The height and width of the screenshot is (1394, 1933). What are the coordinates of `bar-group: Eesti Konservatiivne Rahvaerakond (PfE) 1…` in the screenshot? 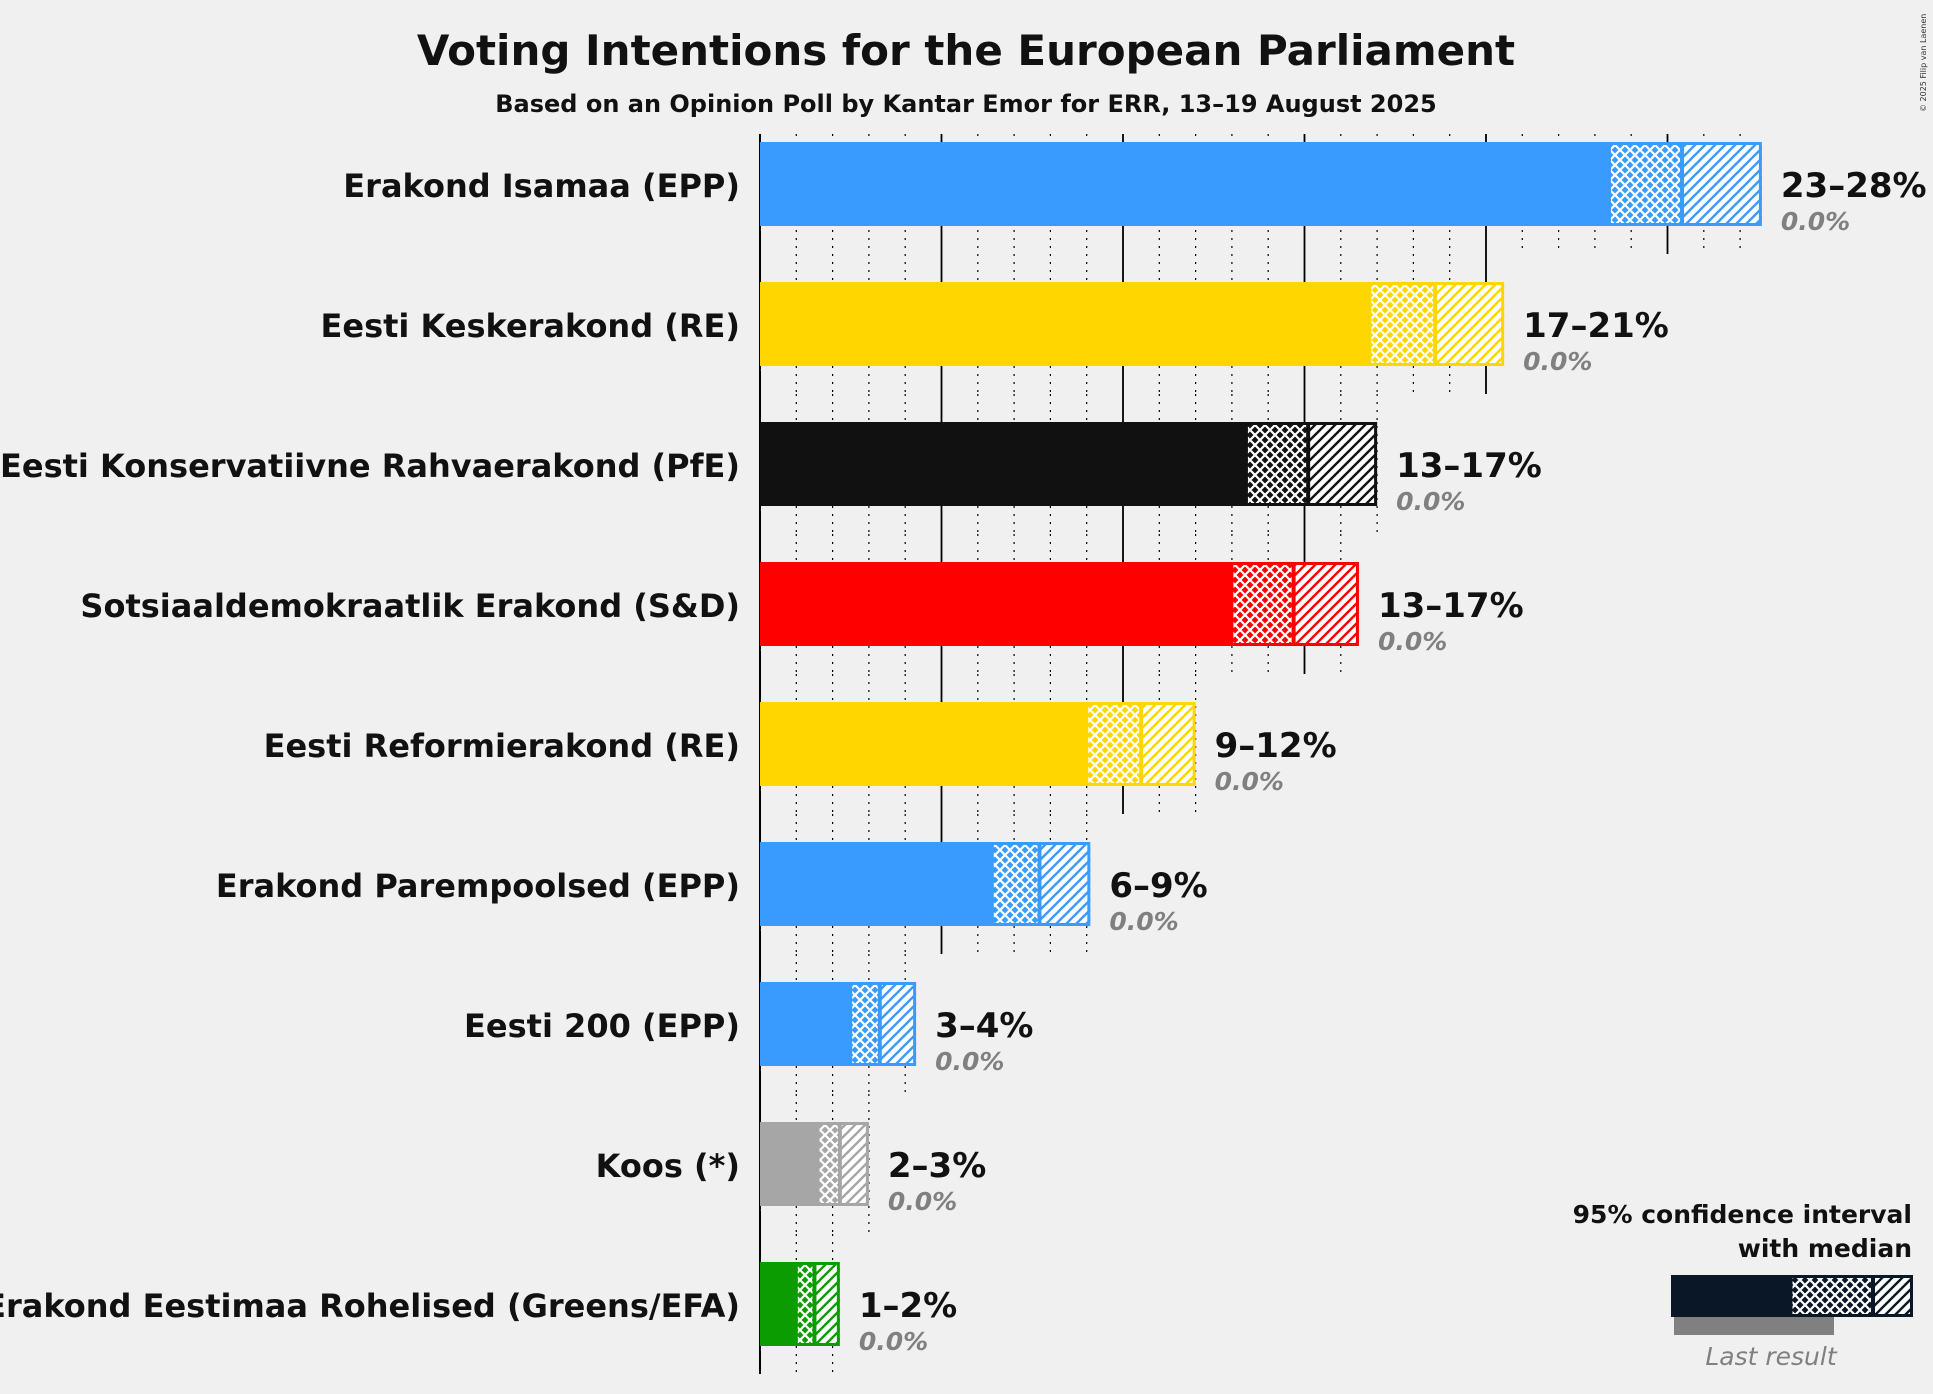 It's located at (771, 469).